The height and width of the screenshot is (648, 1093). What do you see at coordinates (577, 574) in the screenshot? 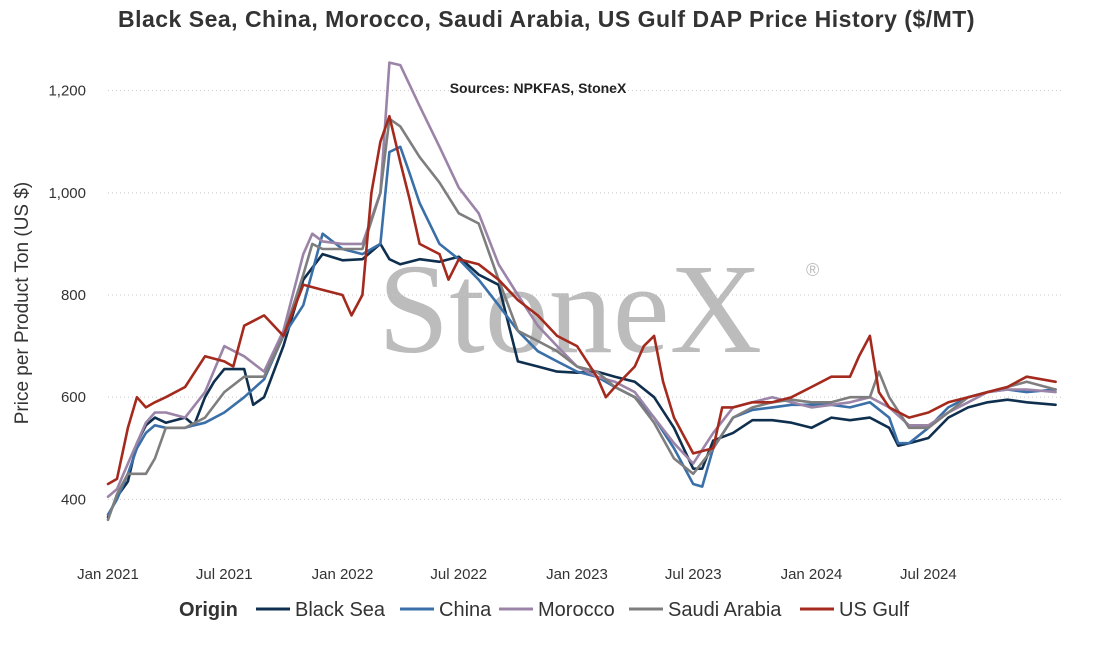
I see `x-tick-label: Jan 2023` at bounding box center [577, 574].